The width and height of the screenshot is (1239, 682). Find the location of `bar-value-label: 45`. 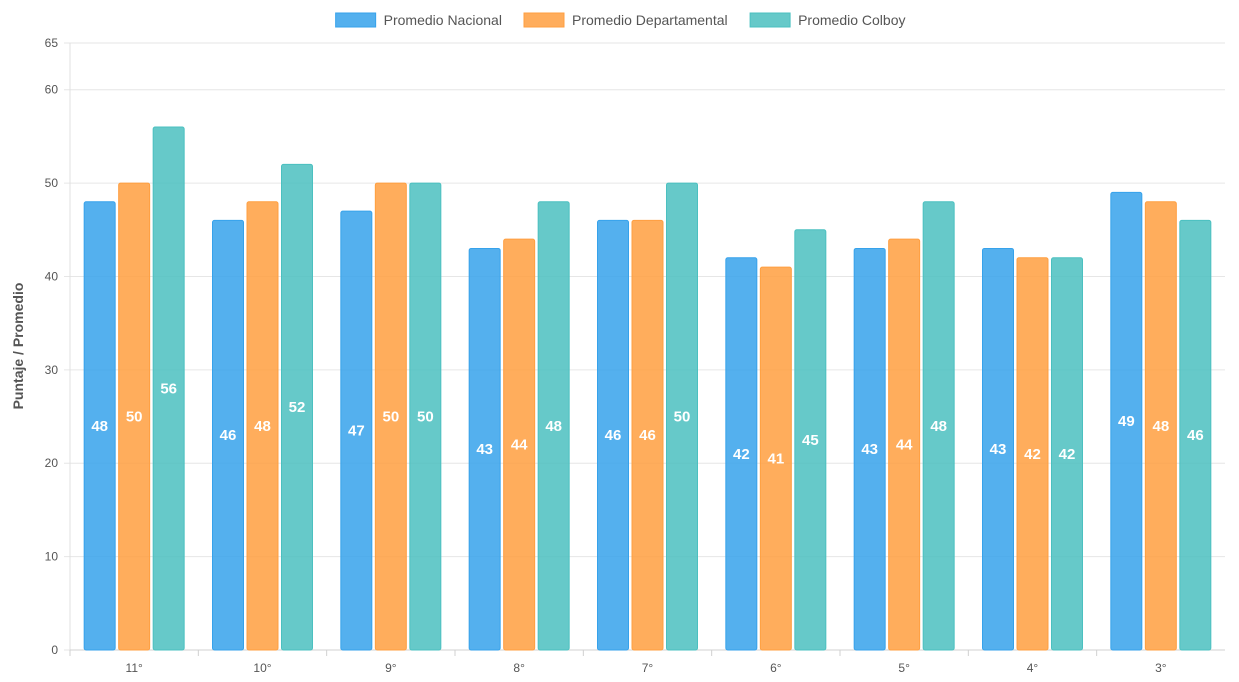

bar-value-label: 45 is located at coordinates (810, 440).